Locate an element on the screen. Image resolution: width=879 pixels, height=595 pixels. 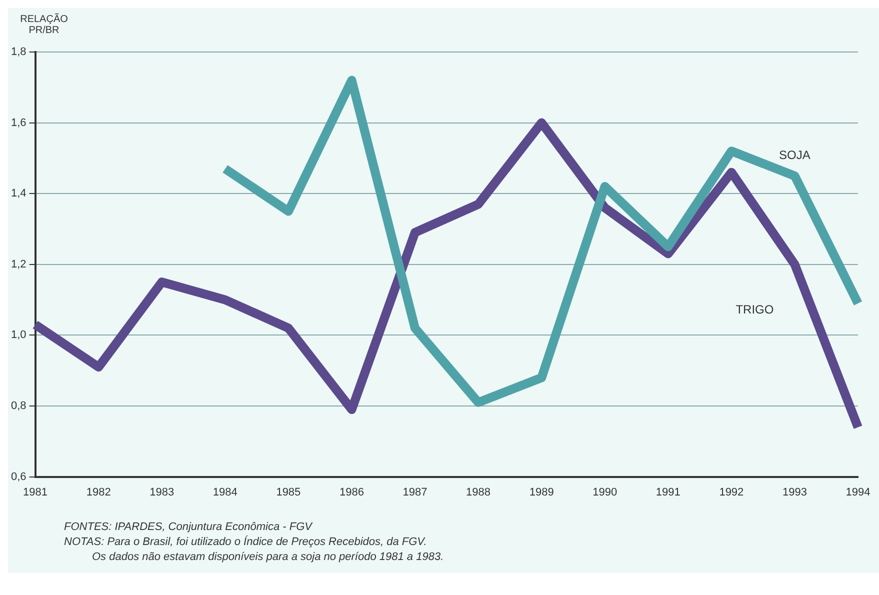
x-tick-label: 1990 is located at coordinates (605, 492).